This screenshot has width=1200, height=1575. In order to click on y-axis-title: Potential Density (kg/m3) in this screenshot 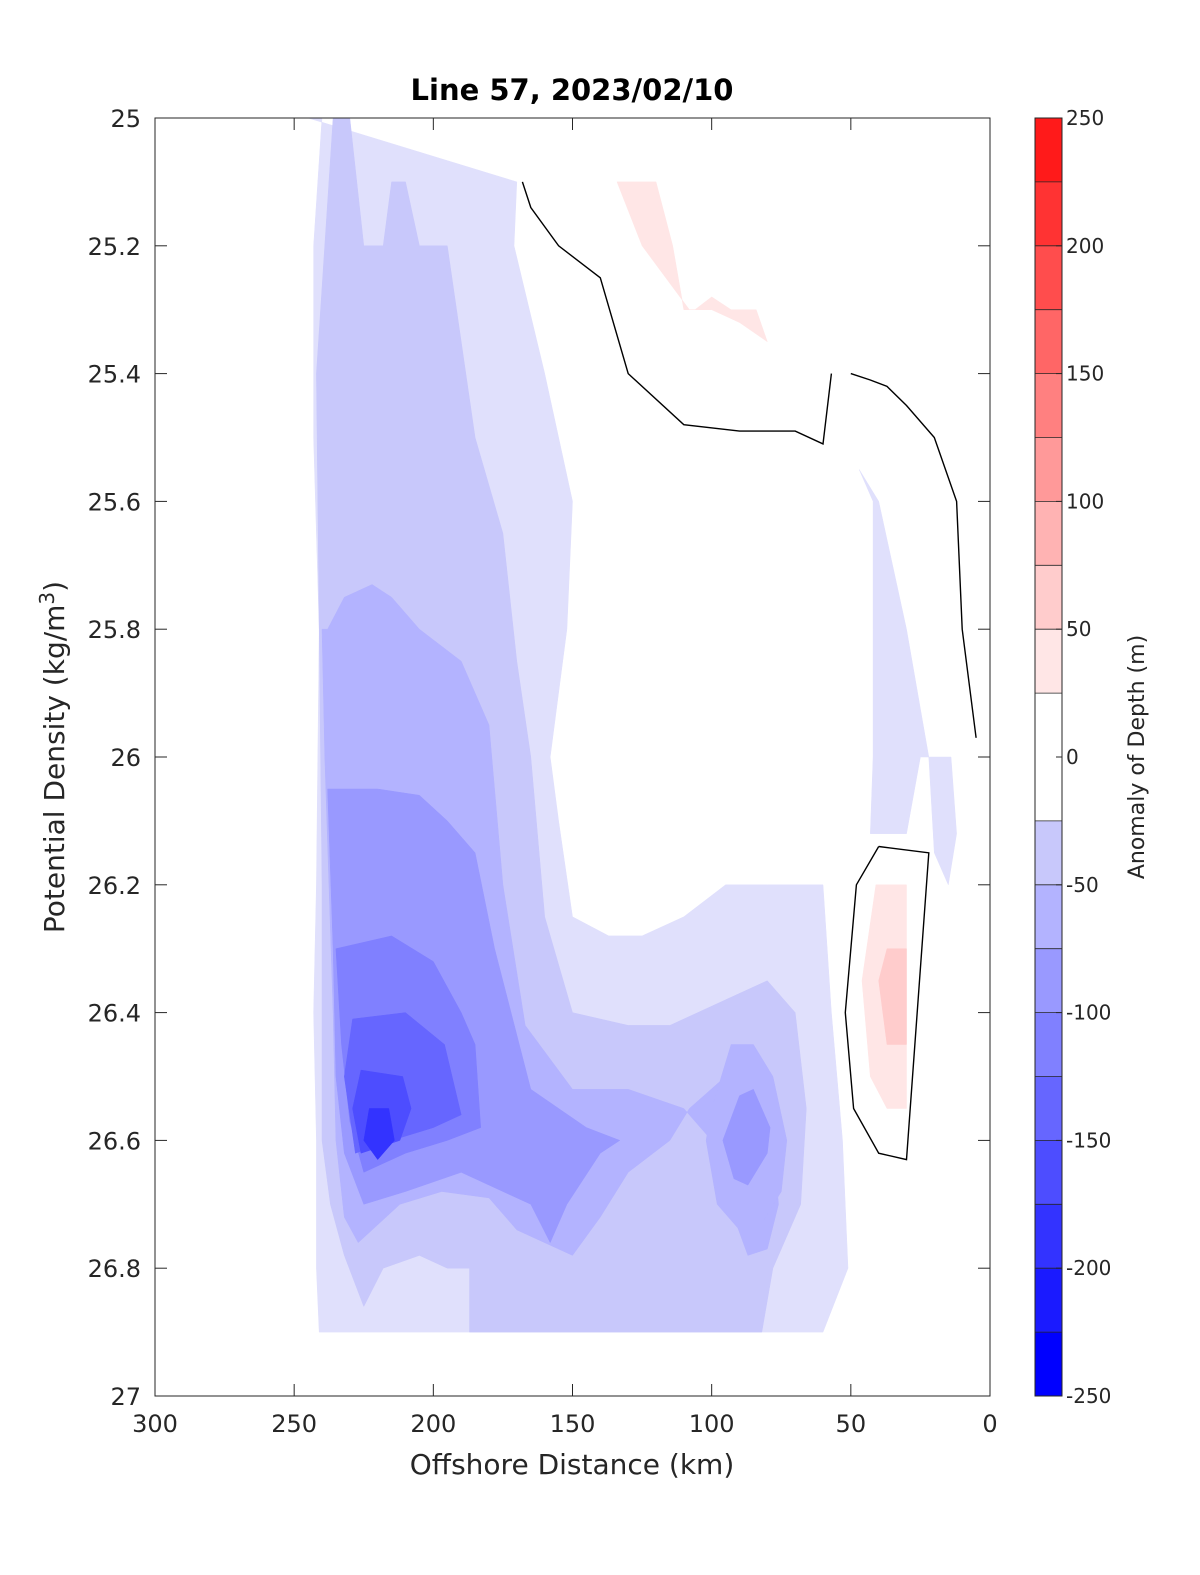, I will do `click(53, 757)`.